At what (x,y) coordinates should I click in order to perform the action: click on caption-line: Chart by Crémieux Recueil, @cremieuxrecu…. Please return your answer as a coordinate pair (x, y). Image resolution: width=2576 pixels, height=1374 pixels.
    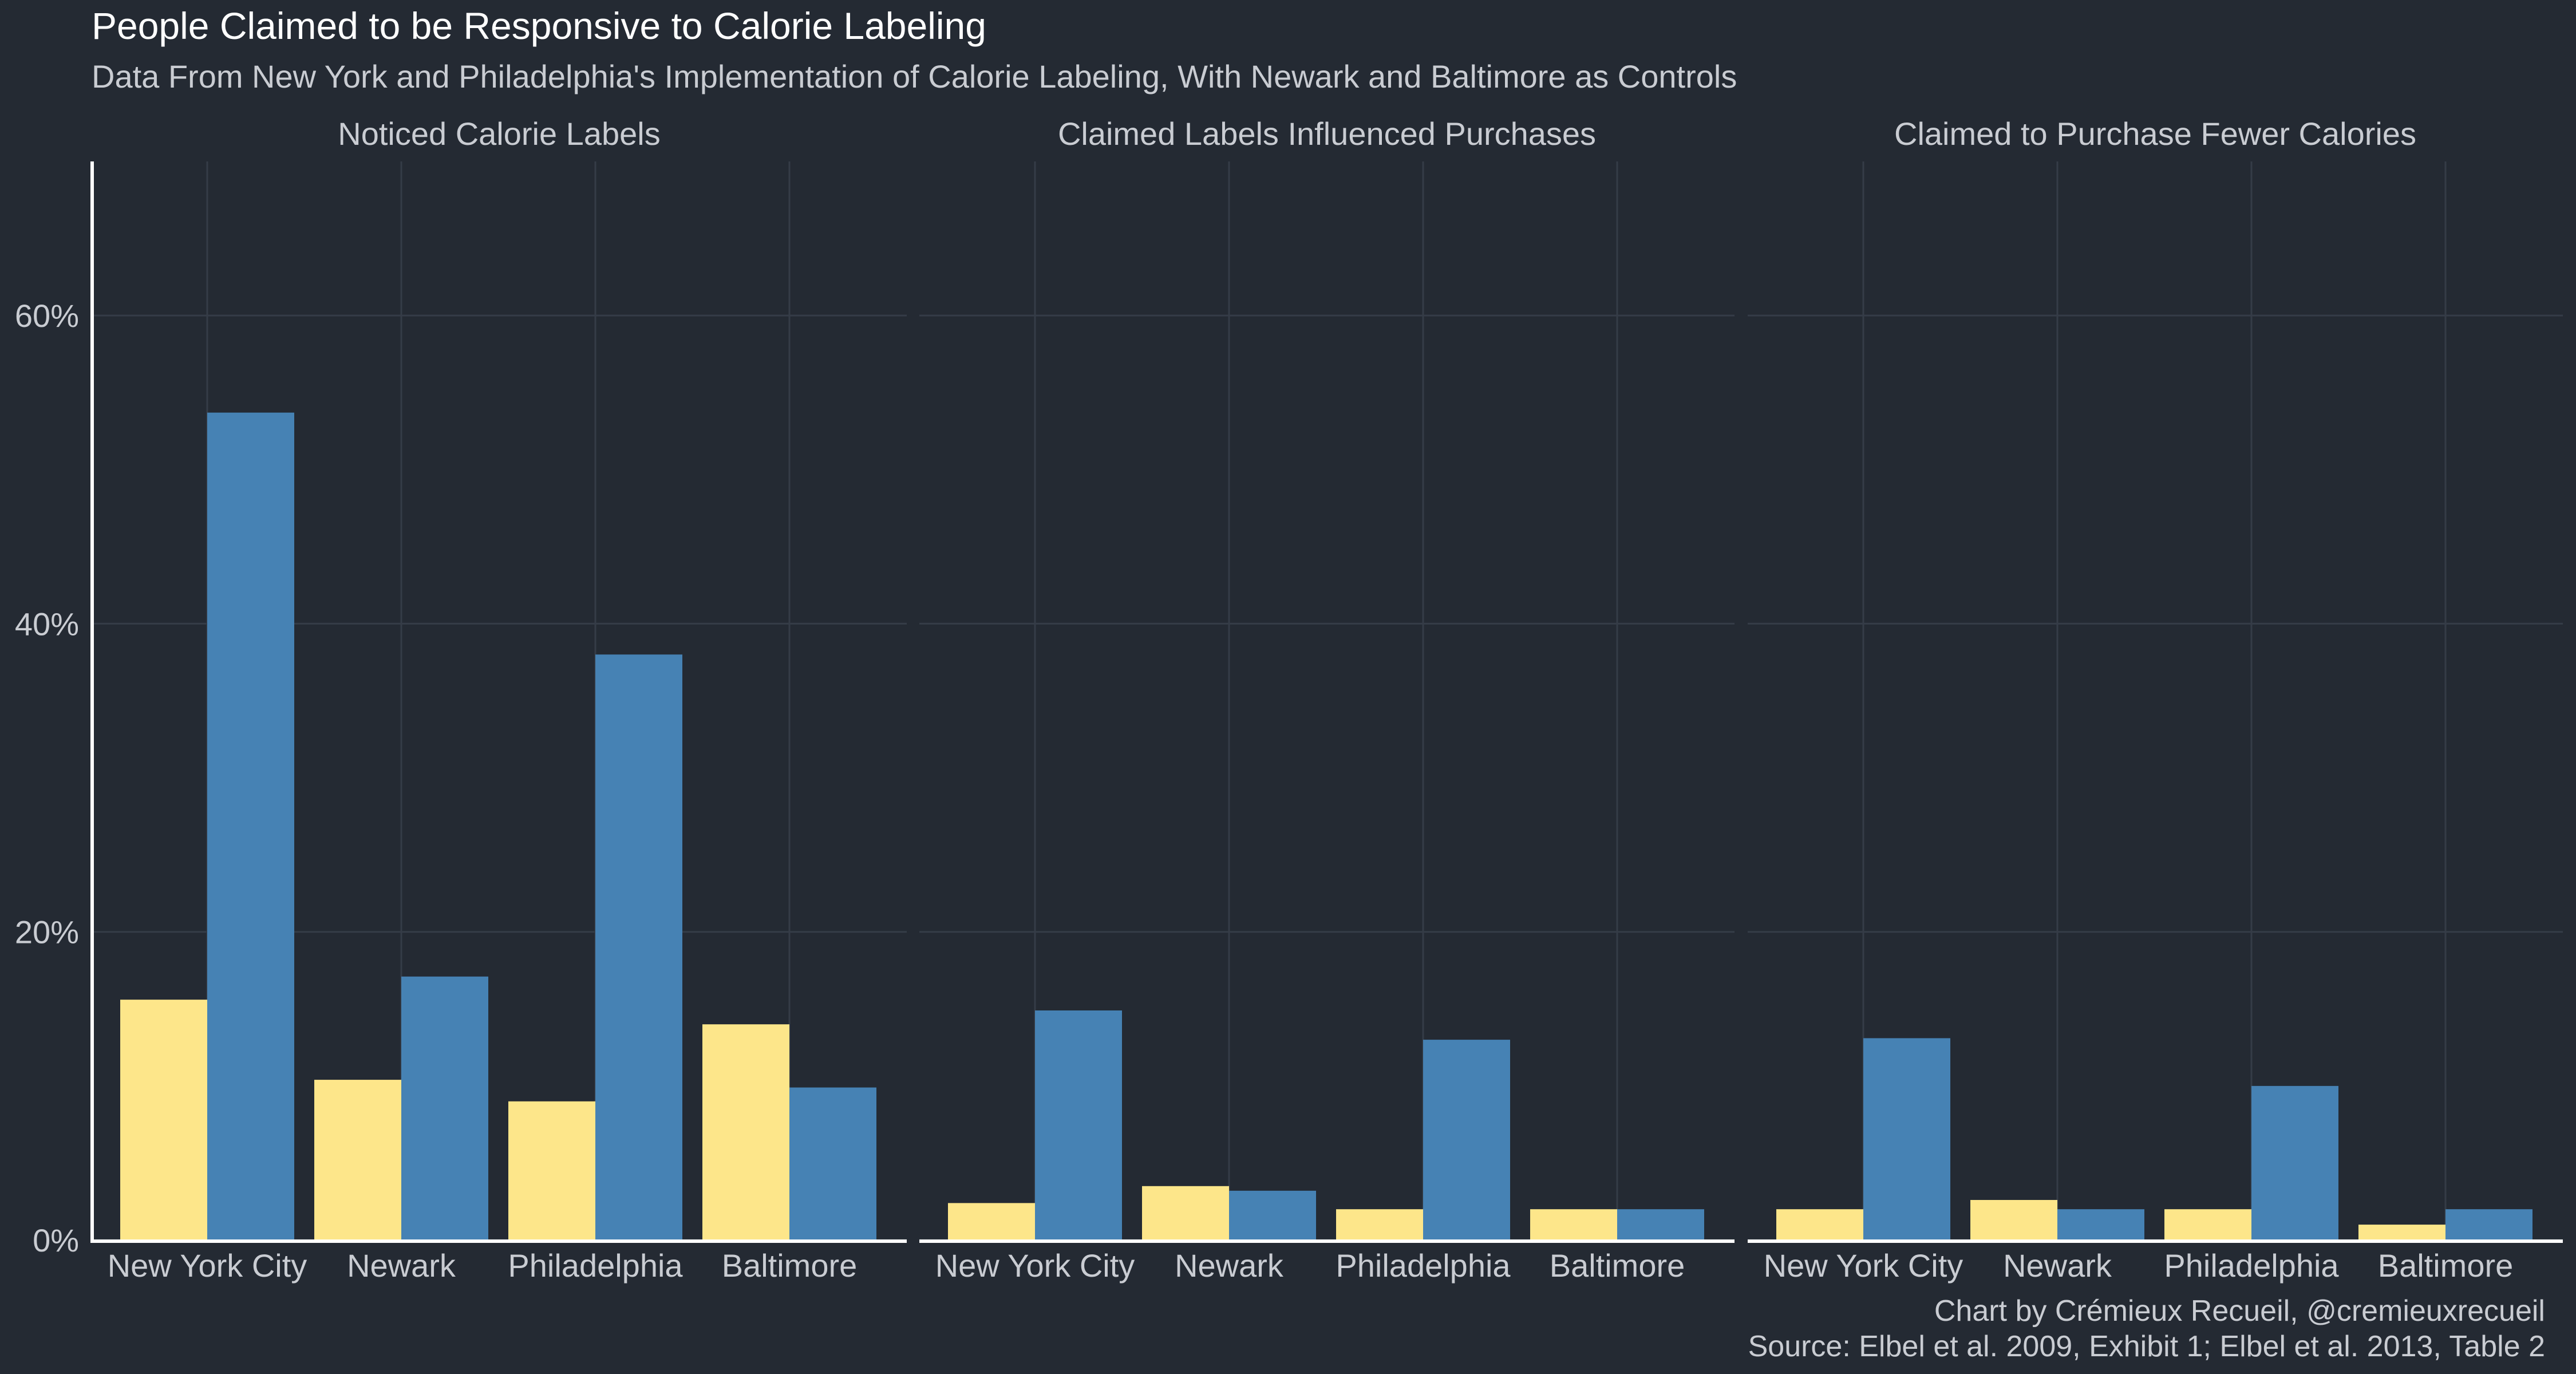
    Looking at the image, I should click on (2239, 1311).